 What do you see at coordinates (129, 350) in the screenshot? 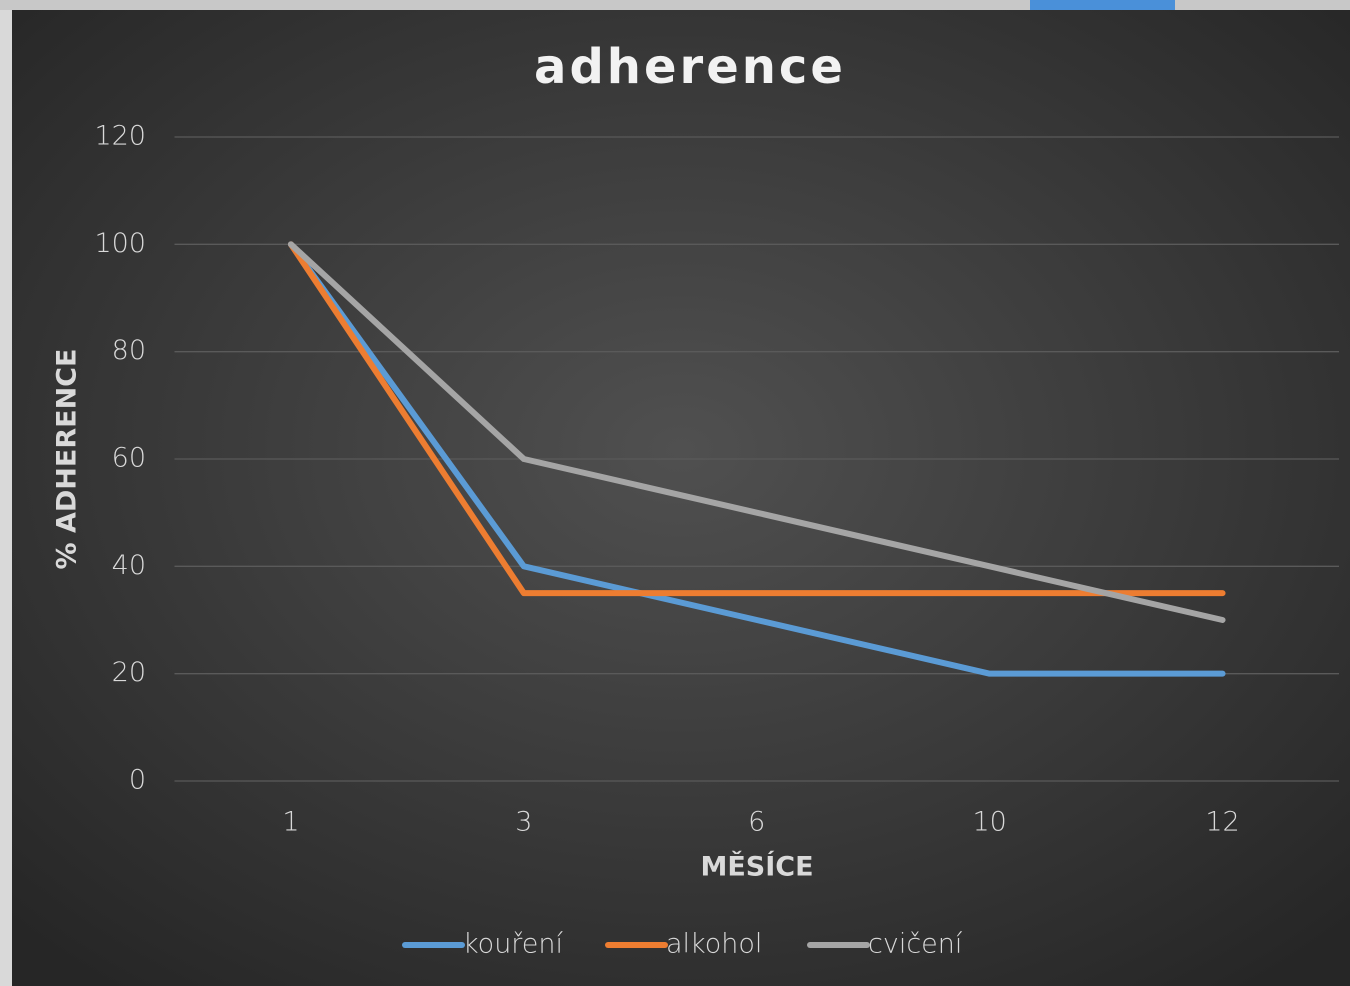
I see `y-tick-label: 80` at bounding box center [129, 350].